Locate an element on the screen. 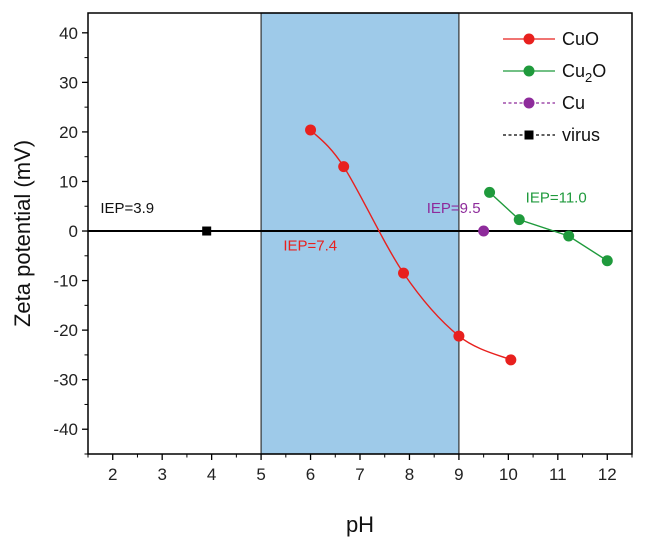 The image size is (650, 544). y-axis-title: Zeta potential (mV) is located at coordinates (22, 233).